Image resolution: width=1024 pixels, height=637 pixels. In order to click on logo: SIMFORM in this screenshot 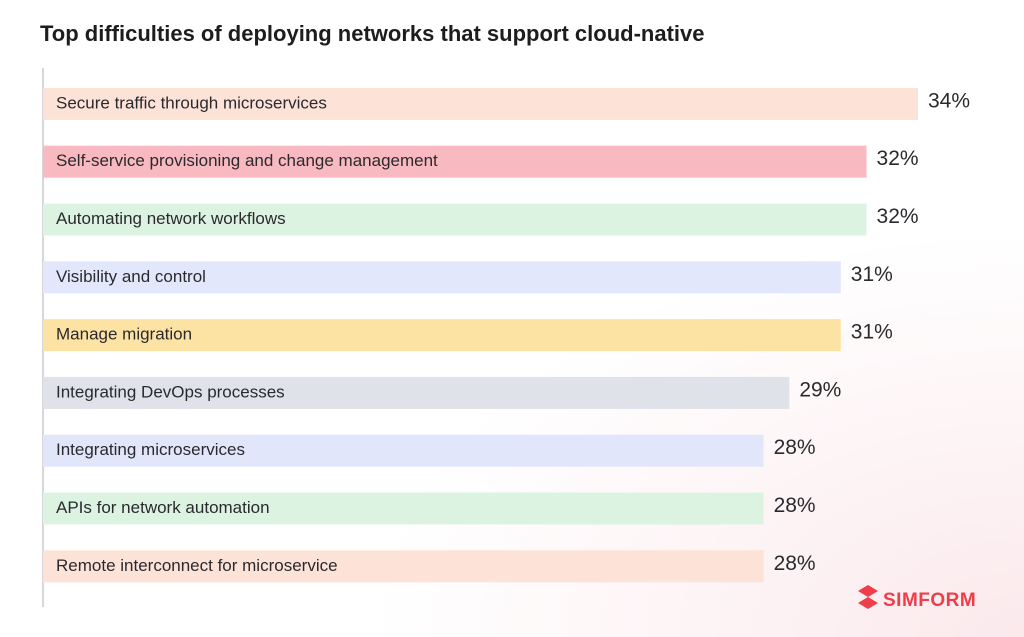, I will do `click(917, 598)`.